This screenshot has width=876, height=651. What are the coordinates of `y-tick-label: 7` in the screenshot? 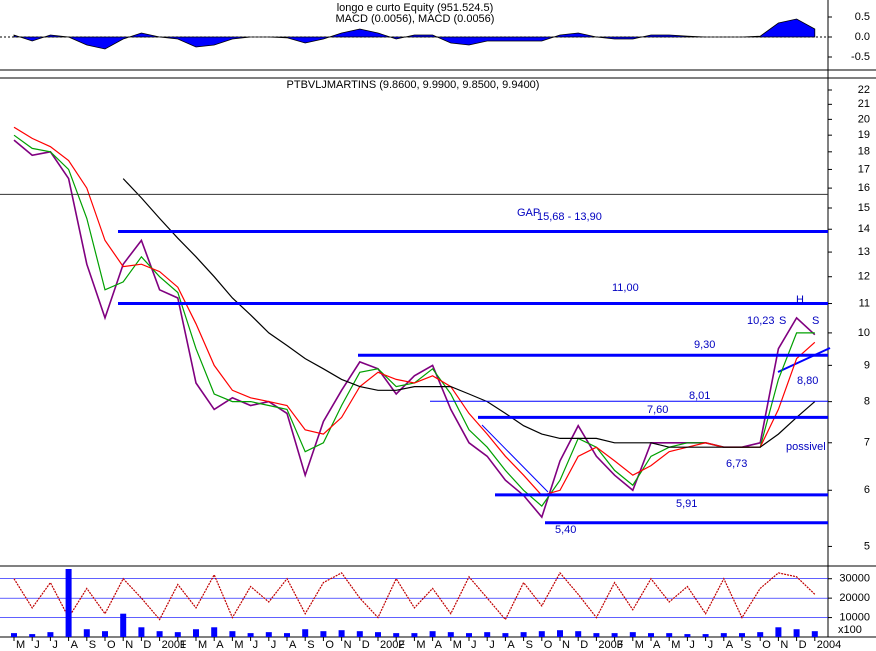 It's located at (867, 443).